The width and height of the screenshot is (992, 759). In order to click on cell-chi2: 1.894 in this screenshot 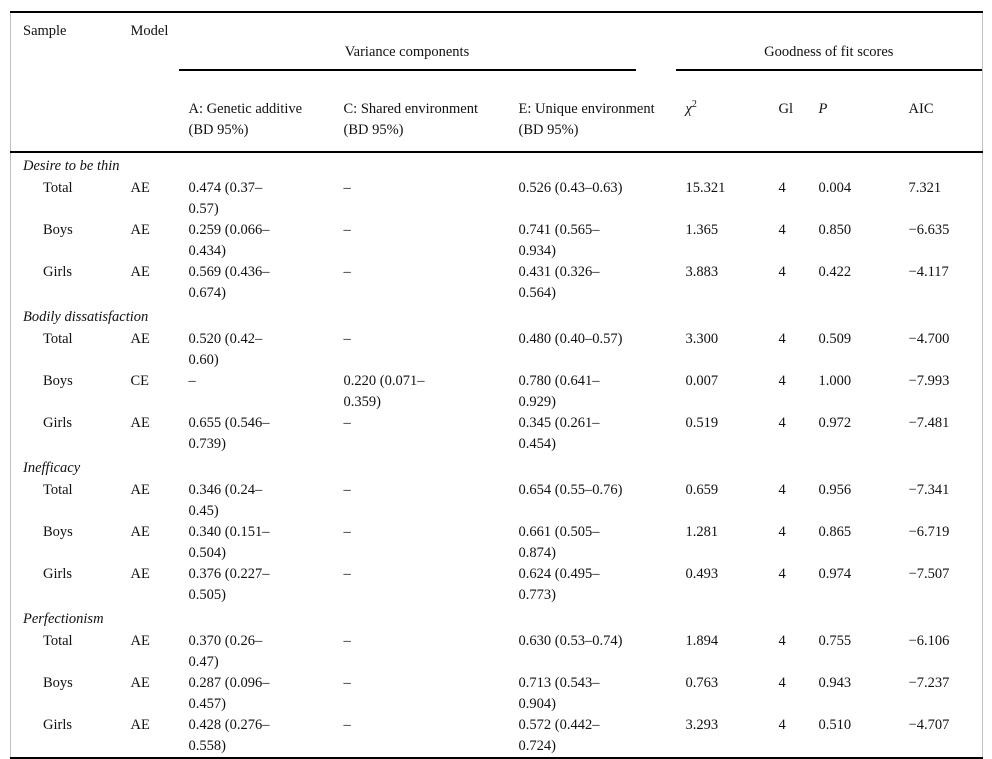, I will do `click(702, 641)`.